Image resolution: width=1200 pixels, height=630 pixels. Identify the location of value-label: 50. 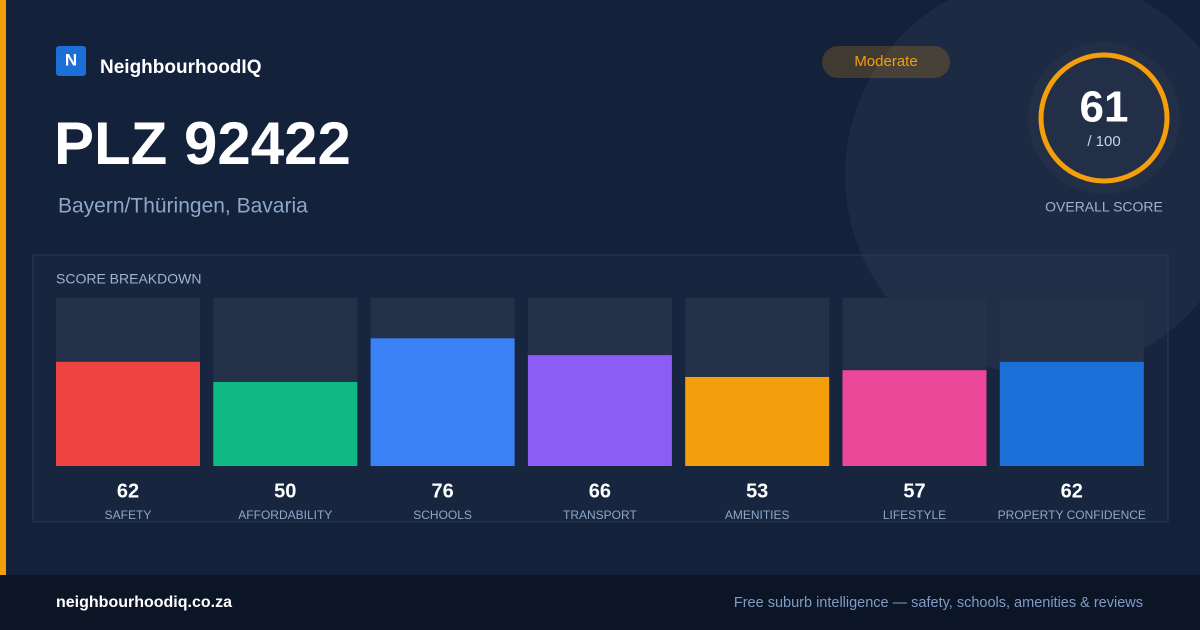
(285, 491).